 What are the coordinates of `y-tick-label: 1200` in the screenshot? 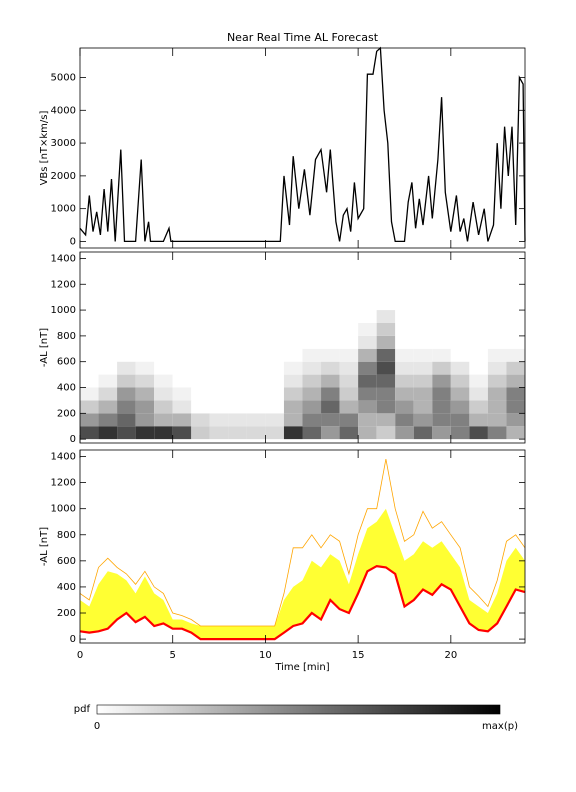 It's located at (63, 483).